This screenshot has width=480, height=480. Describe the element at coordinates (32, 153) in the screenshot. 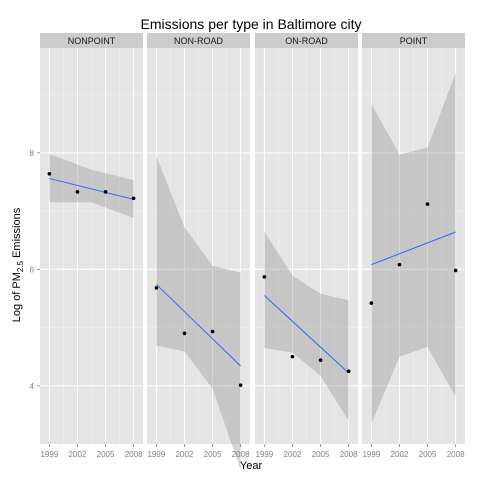

I see `y-tick-label: 8` at that location.